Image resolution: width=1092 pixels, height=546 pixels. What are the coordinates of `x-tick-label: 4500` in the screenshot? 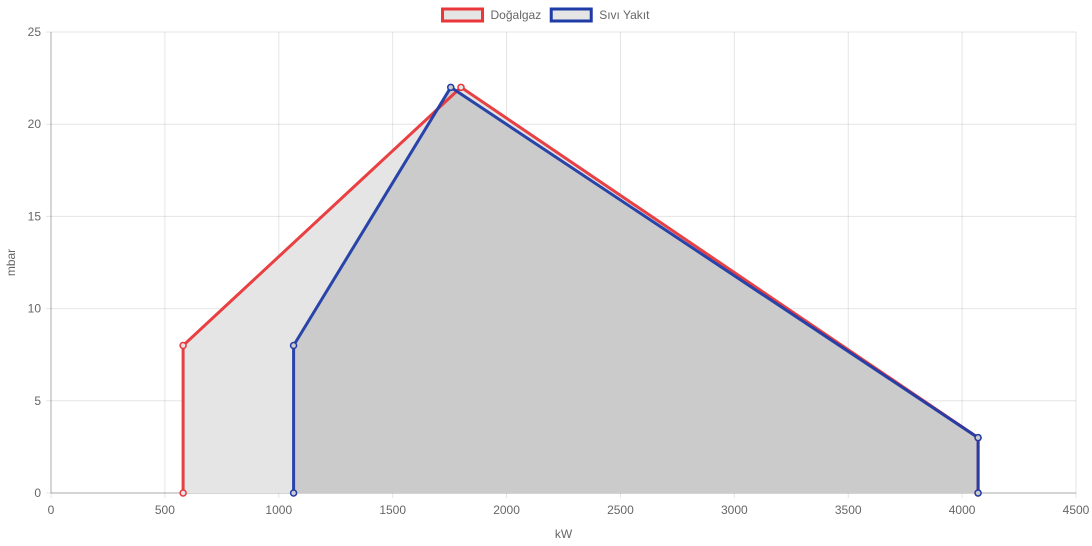 It's located at (1076, 510).